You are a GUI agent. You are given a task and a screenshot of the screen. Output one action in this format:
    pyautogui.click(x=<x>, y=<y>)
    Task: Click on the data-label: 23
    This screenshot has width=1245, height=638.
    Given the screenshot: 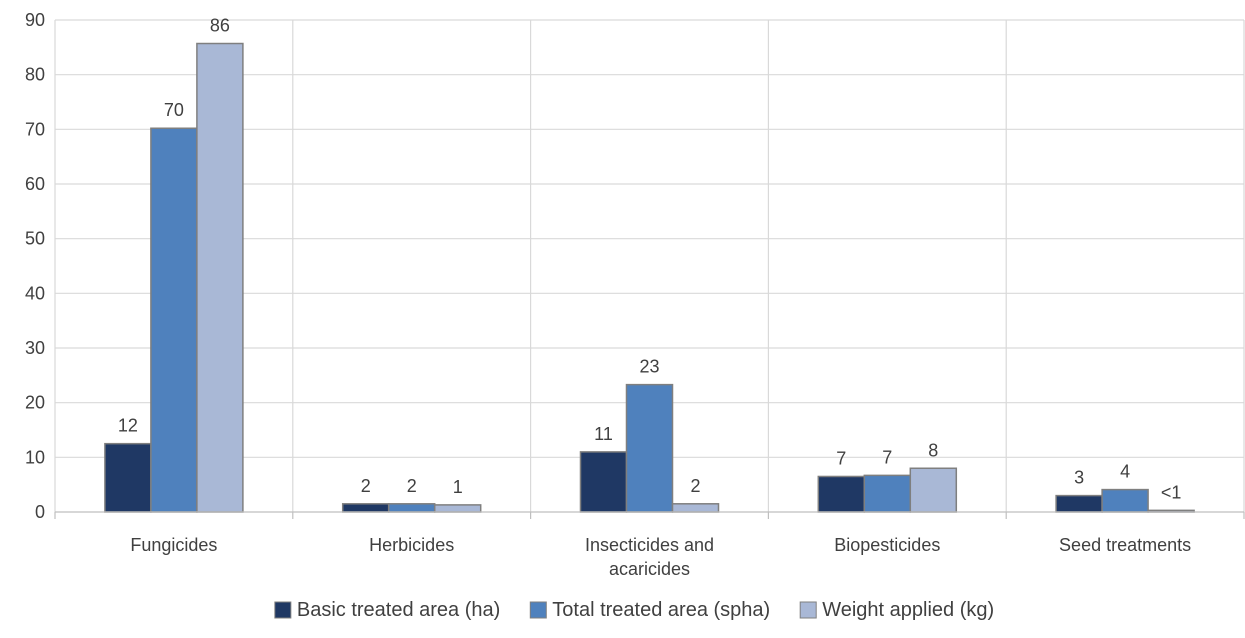 What is the action you would take?
    pyautogui.click(x=649, y=367)
    